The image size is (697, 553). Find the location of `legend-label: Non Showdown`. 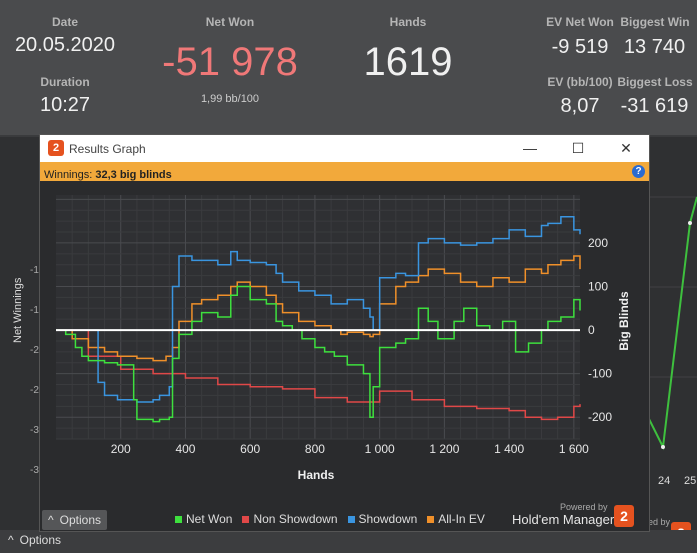

legend-label: Non Showdown is located at coordinates (295, 519).